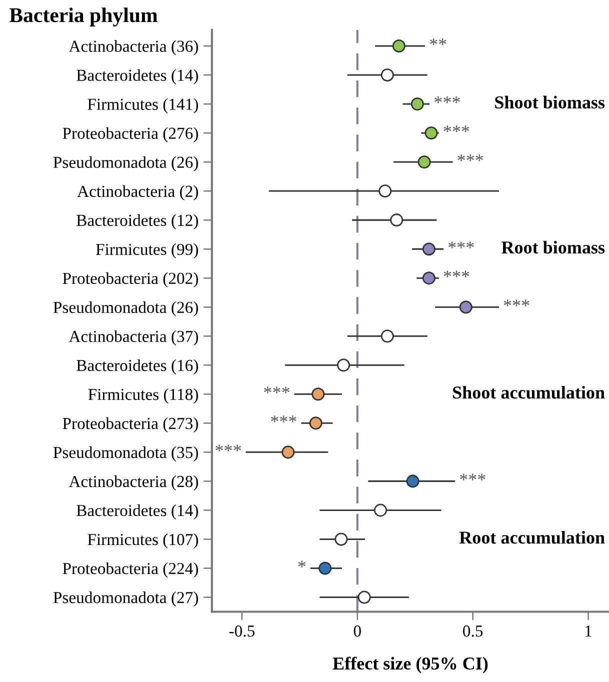 Image resolution: width=609 pixels, height=682 pixels. Describe the element at coordinates (137, 222) in the screenshot. I see `y-tick-label: Bacteroidetes (12)` at that location.